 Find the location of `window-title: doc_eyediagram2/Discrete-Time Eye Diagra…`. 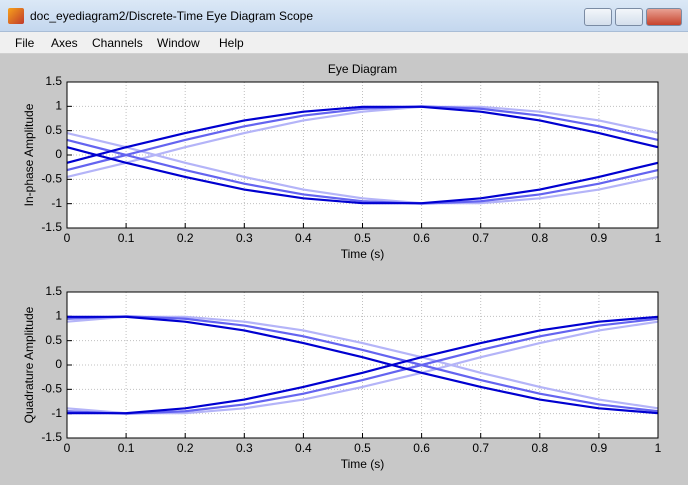

window-title: doc_eyediagram2/Discrete-Time Eye Diagra… is located at coordinates (172, 16).